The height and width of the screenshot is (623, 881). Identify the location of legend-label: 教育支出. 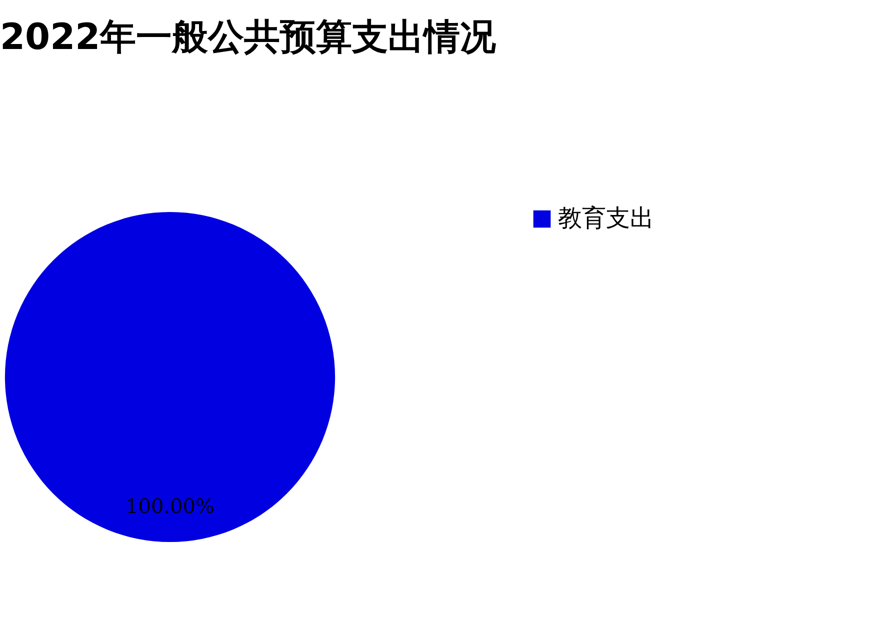
(606, 218).